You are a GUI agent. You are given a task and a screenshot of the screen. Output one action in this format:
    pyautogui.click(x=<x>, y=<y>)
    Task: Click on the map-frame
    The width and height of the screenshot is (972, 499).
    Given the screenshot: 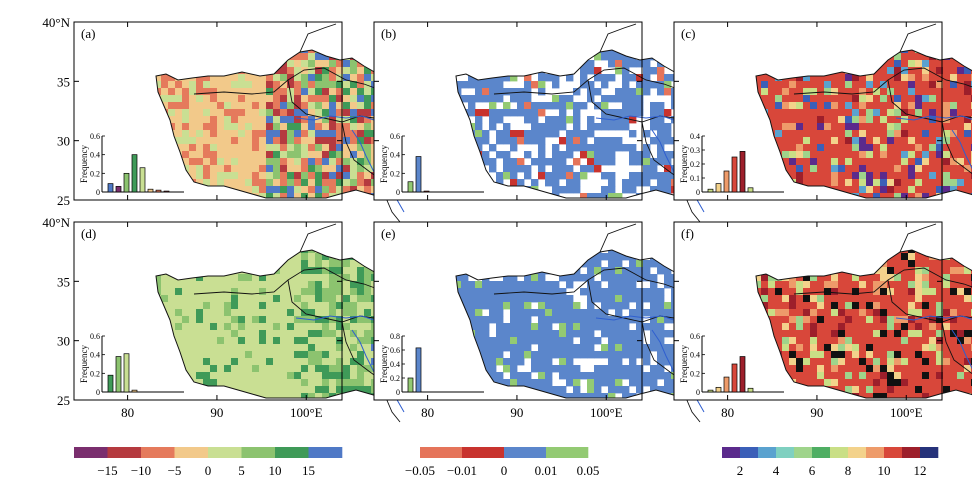 What is the action you would take?
    pyautogui.click(x=508, y=111)
    